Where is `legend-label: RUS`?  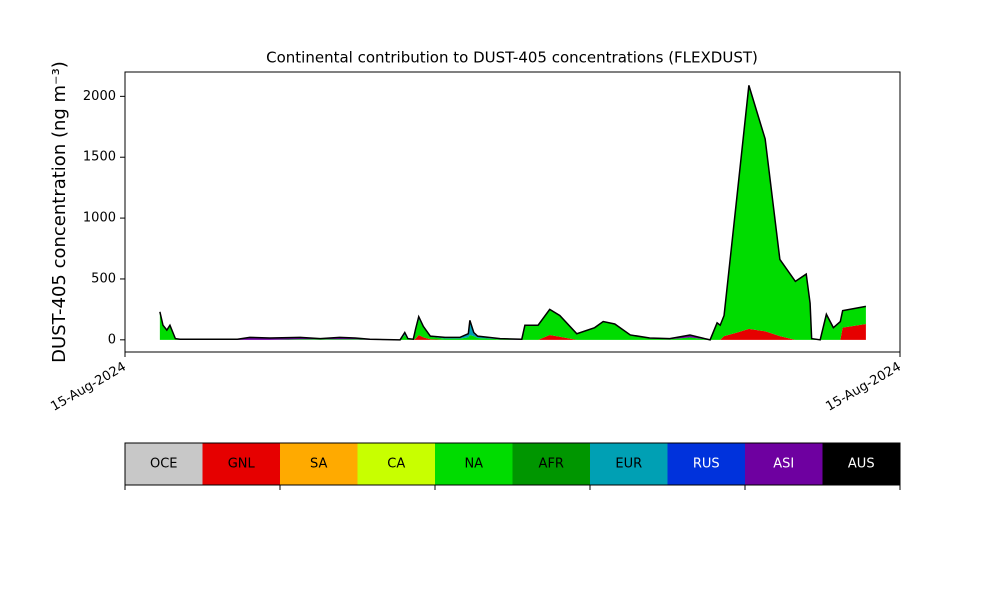 legend-label: RUS is located at coordinates (706, 464).